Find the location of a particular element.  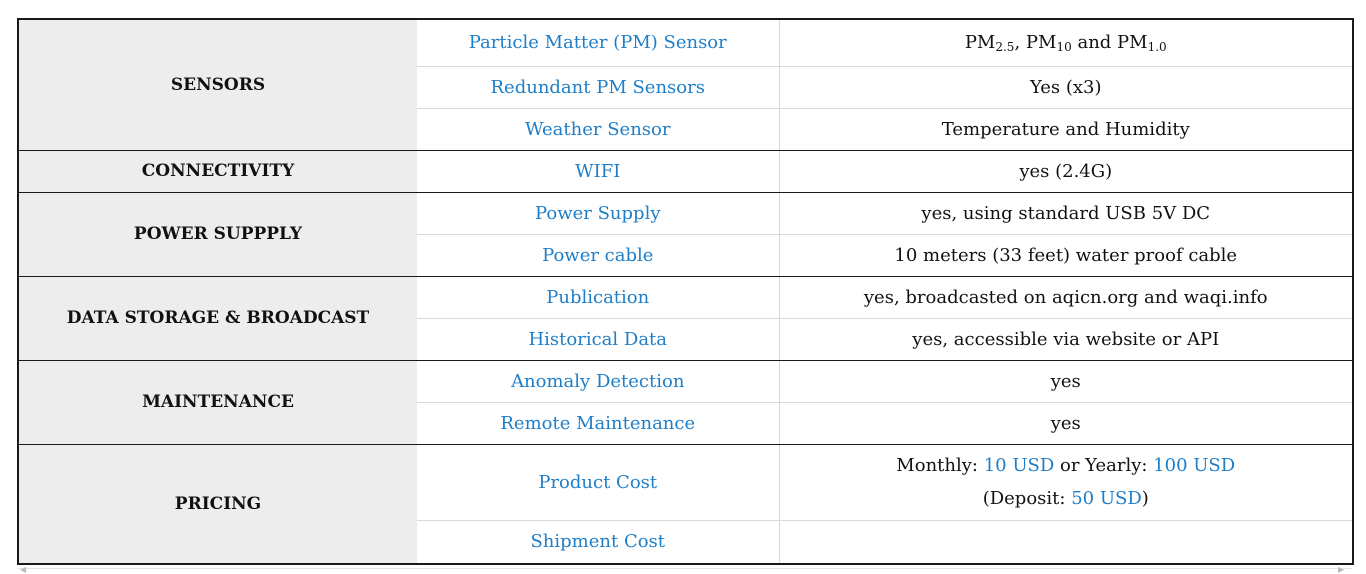

pm-sep2: and PM is located at coordinates (1109, 43).